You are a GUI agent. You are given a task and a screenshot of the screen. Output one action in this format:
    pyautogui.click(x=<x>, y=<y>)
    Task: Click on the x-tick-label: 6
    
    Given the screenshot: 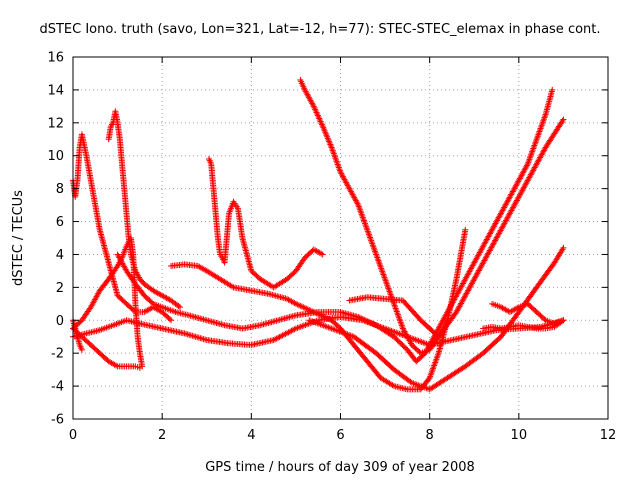 What is the action you would take?
    pyautogui.click(x=340, y=435)
    